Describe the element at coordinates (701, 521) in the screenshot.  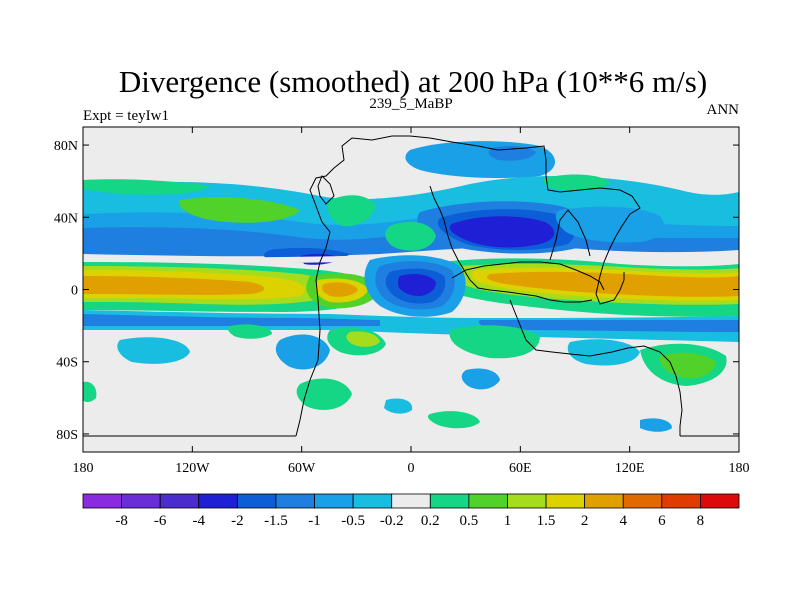
I see `colorbar-label: 8` at that location.